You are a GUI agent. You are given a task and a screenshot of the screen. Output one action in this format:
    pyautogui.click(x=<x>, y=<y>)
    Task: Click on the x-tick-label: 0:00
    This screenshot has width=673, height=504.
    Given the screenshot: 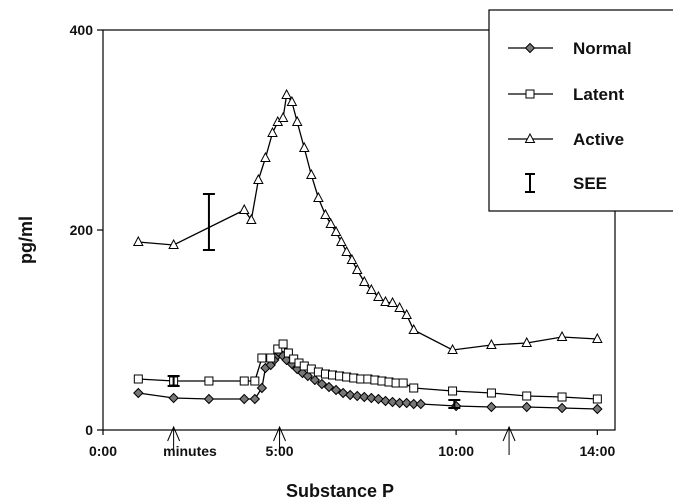 What is the action you would take?
    pyautogui.click(x=103, y=451)
    